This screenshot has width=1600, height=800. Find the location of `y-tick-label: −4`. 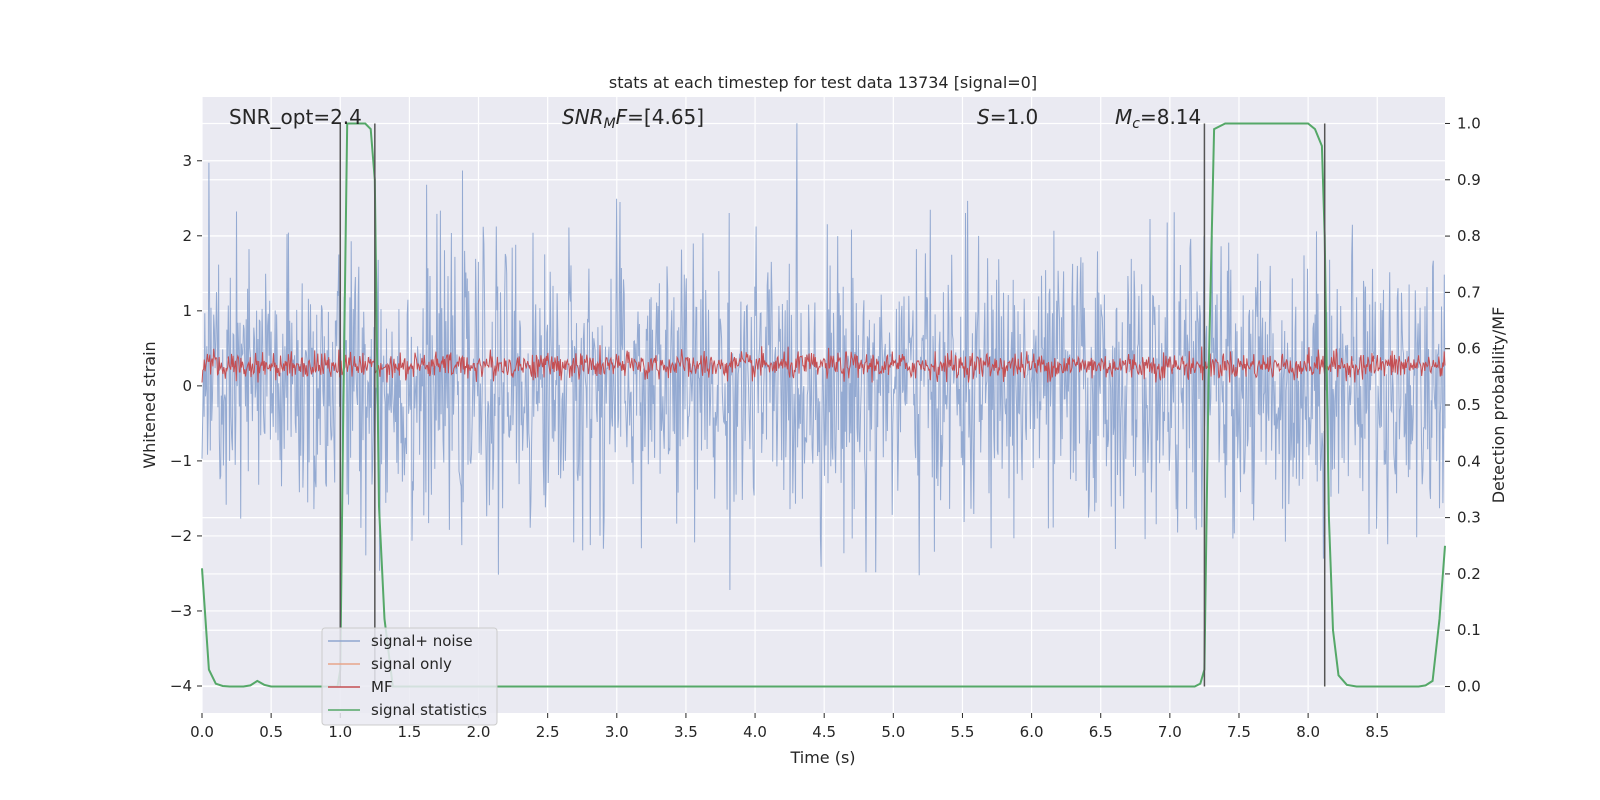

y-tick-label: −4 is located at coordinates (181, 686).